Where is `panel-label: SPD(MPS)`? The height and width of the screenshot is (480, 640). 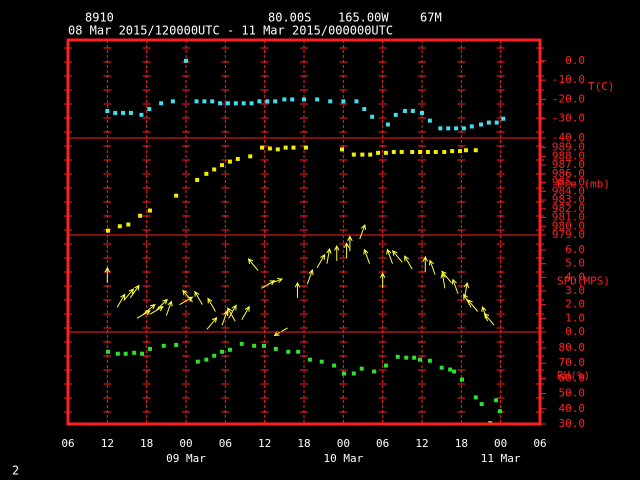 panel-label: SPD(MPS) is located at coordinates (583, 281).